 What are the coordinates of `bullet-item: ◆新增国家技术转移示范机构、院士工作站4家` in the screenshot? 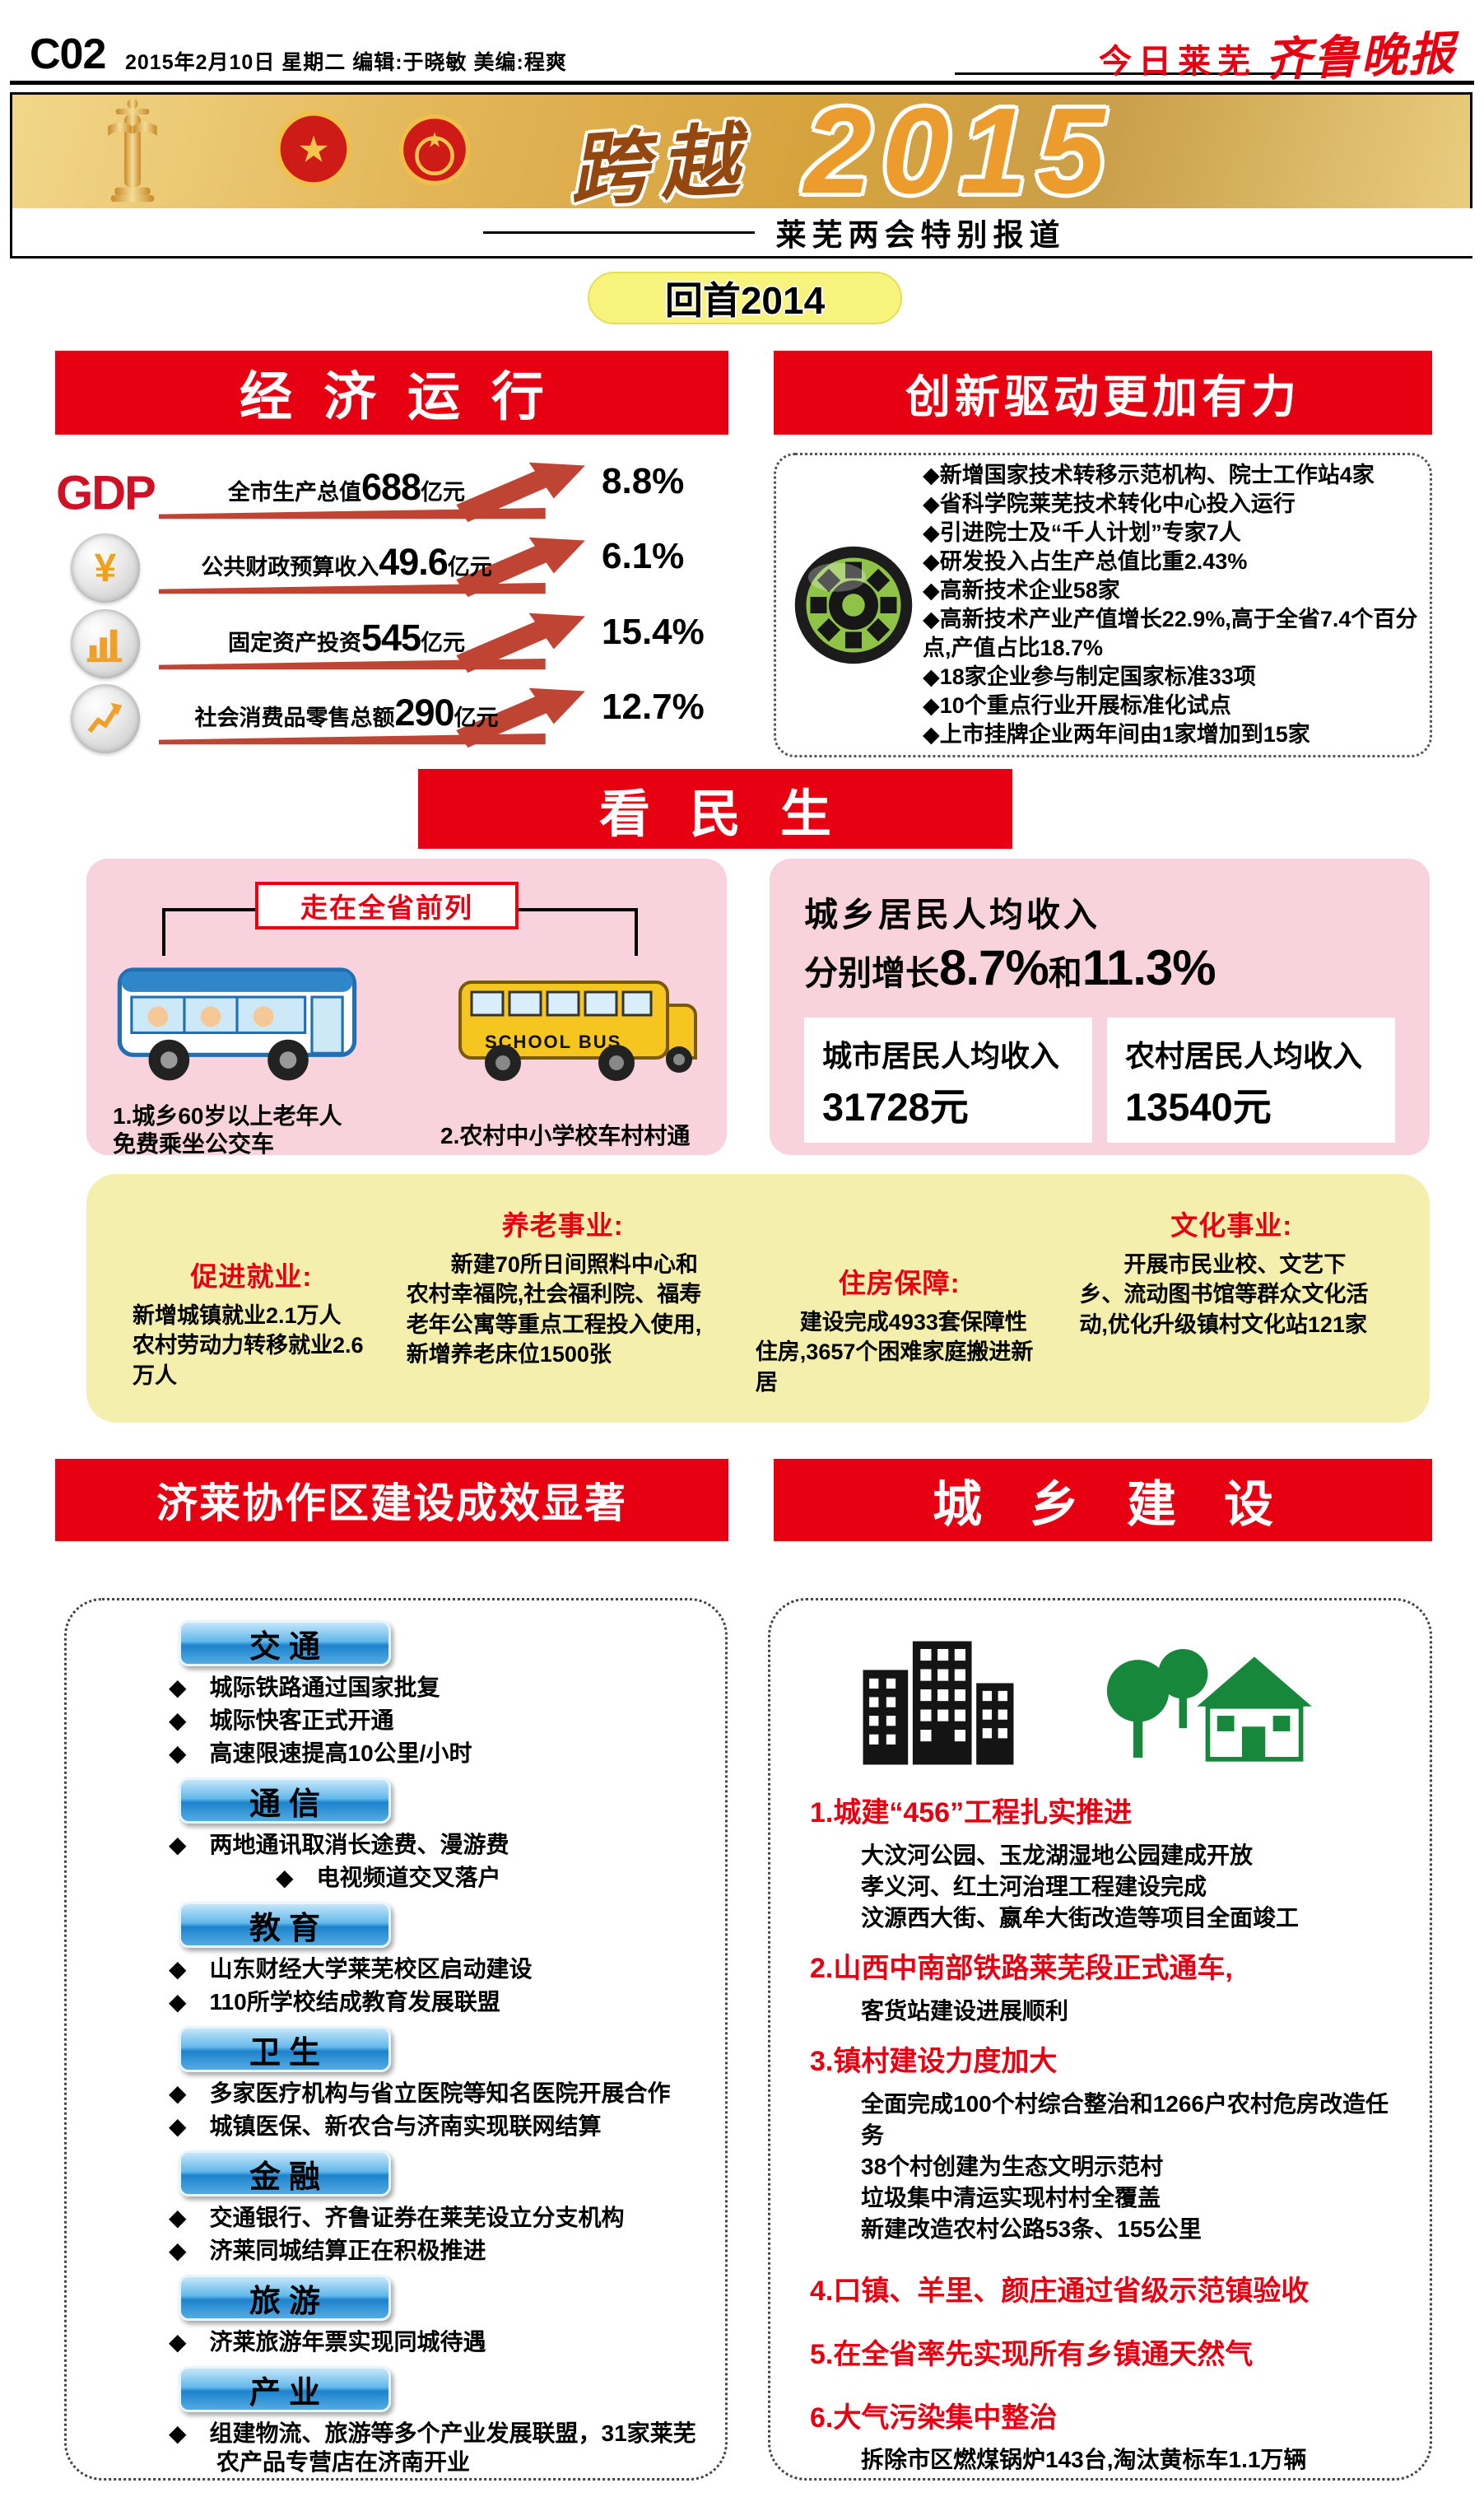 It's located at (1149, 474).